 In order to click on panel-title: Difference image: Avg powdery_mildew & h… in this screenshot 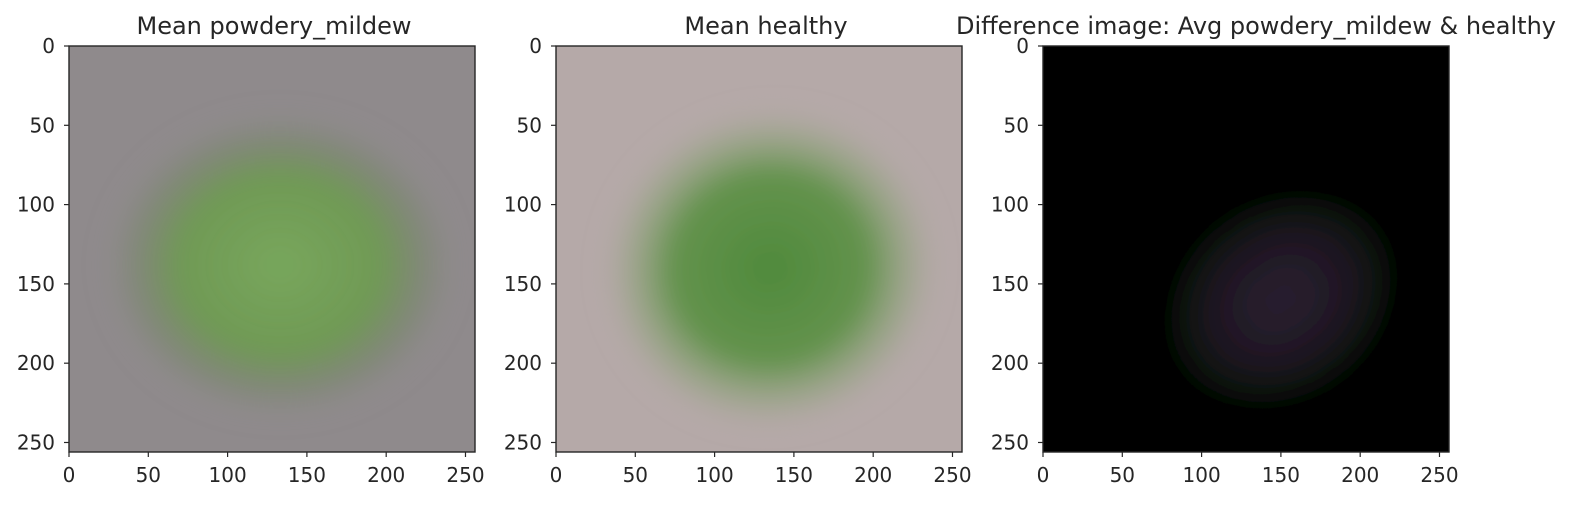, I will do `click(1256, 26)`.